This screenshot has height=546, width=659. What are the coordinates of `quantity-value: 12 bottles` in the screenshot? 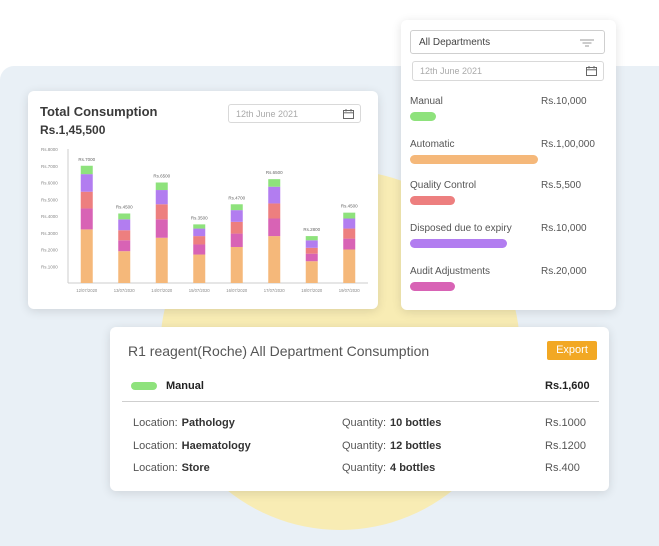 It's located at (416, 446).